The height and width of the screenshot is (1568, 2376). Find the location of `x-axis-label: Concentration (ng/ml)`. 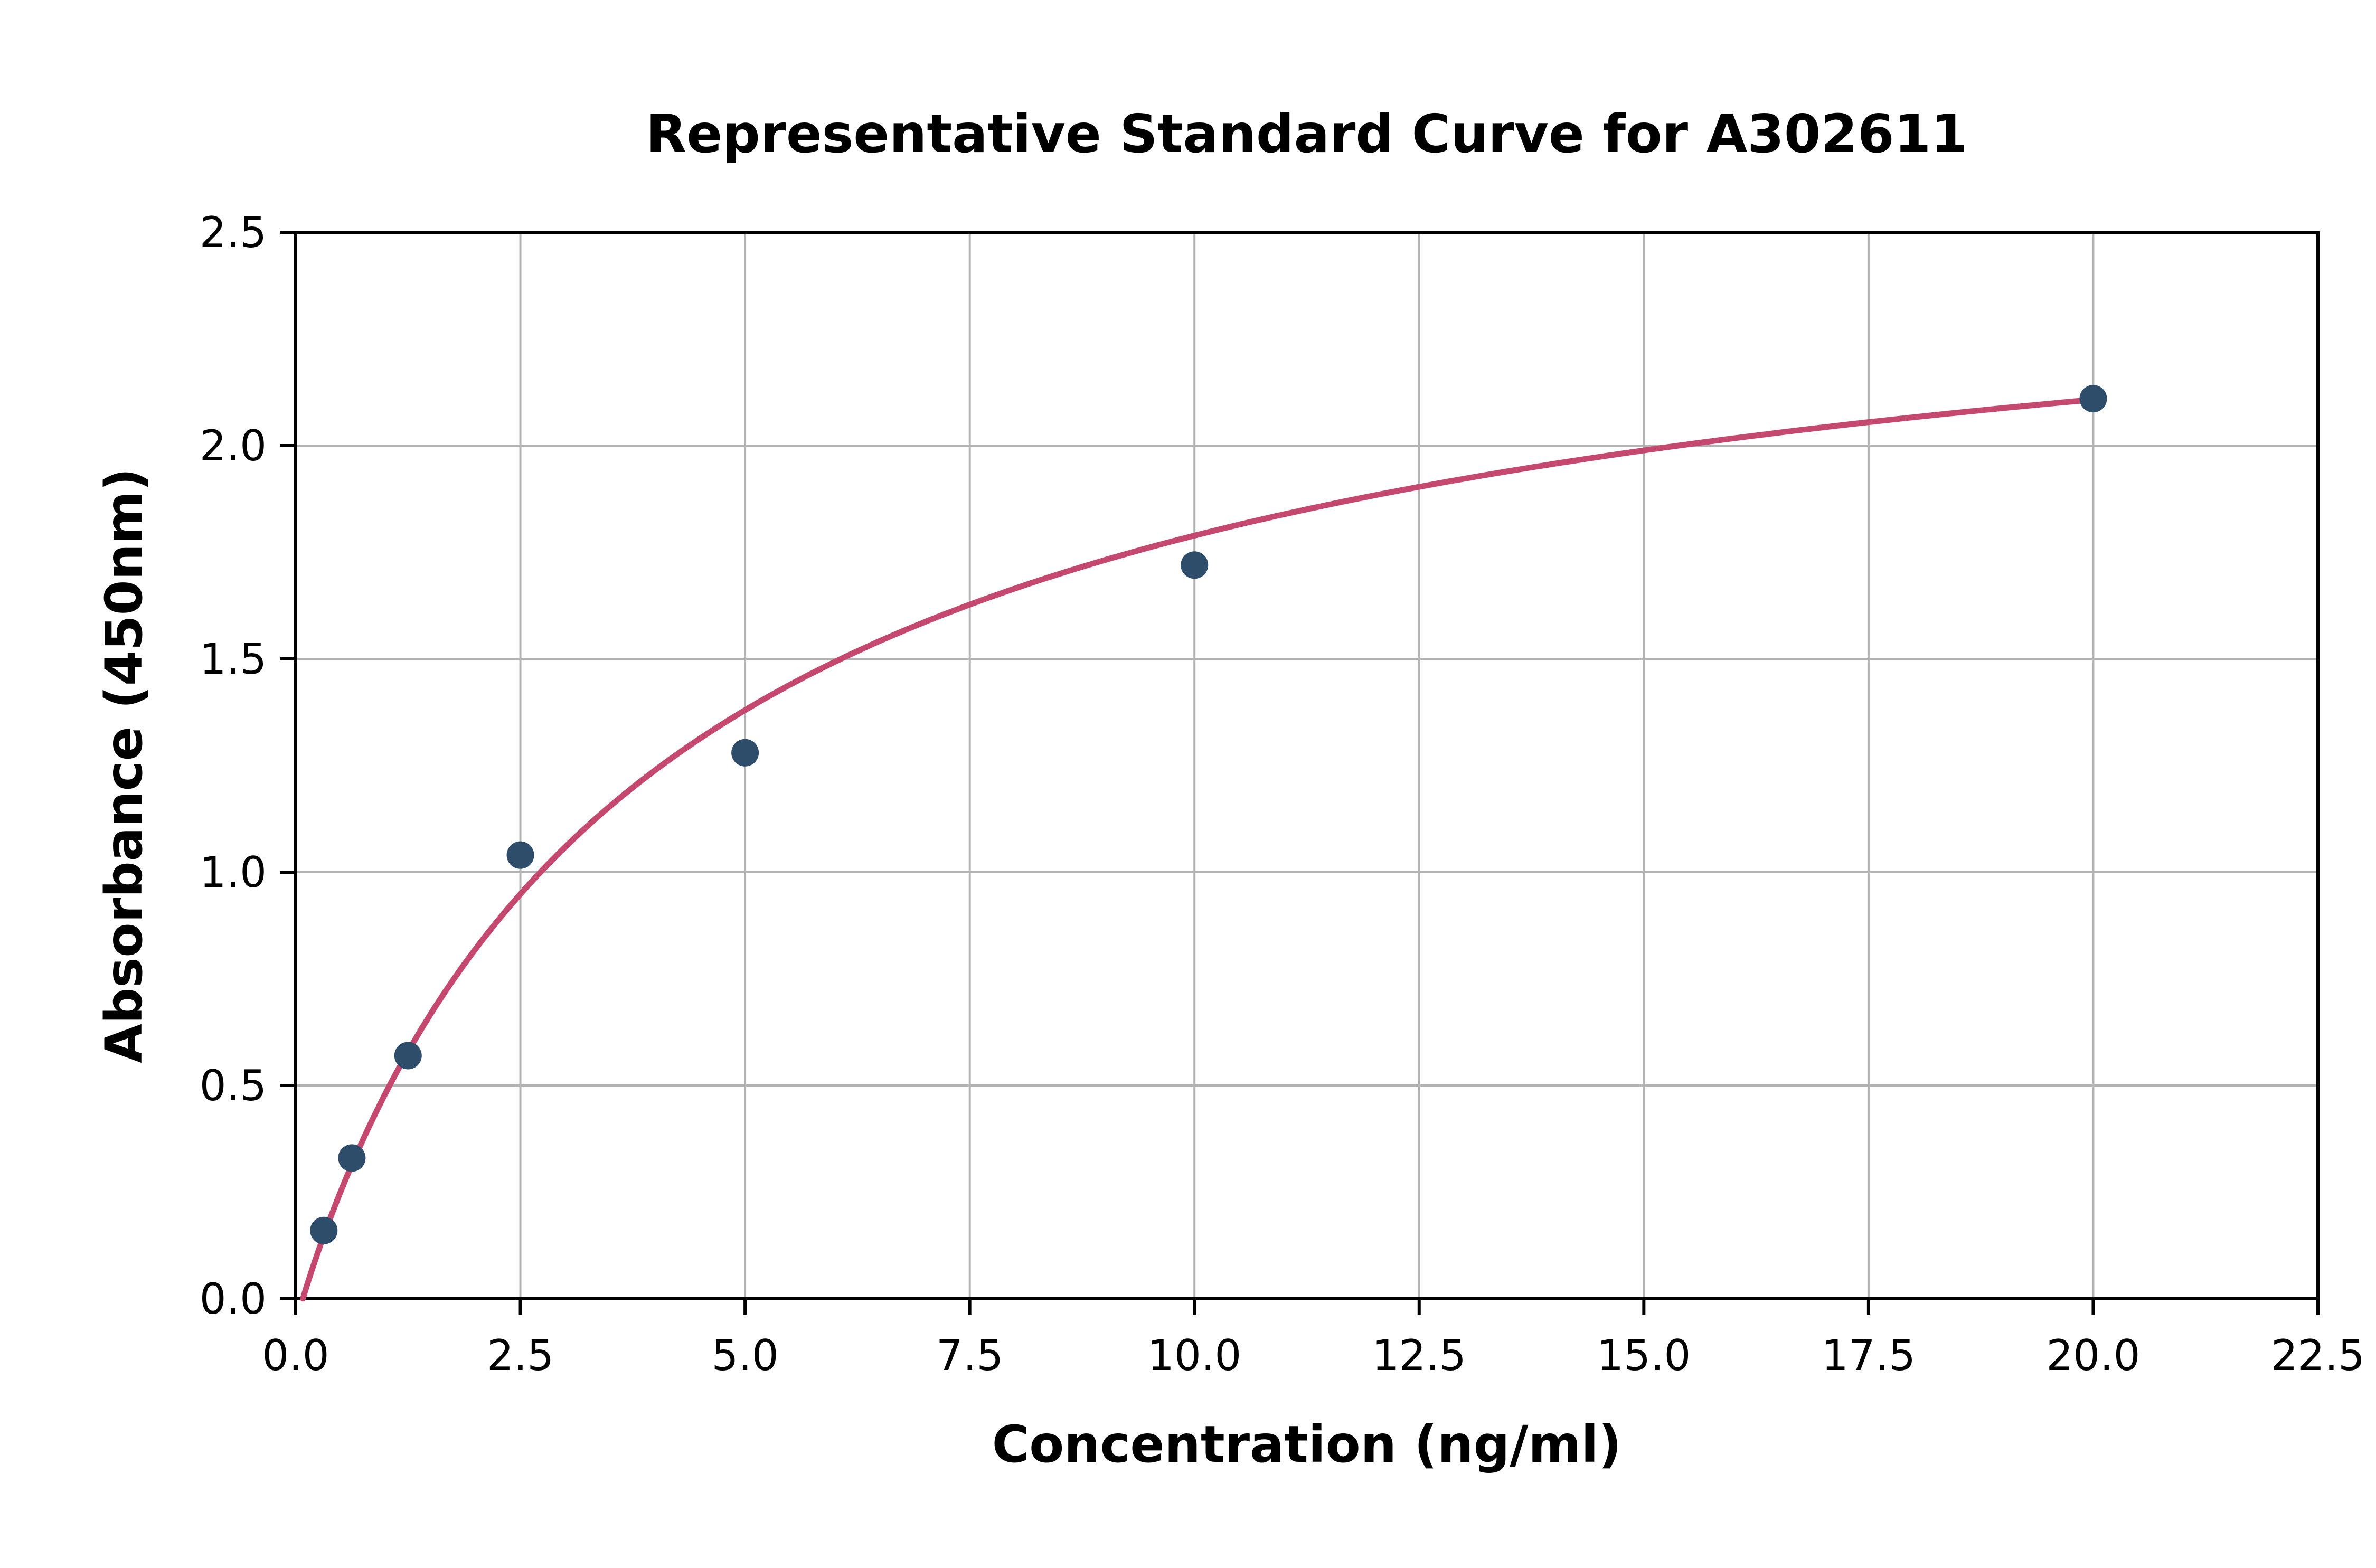

x-axis-label: Concentration (ng/ml) is located at coordinates (1307, 1444).